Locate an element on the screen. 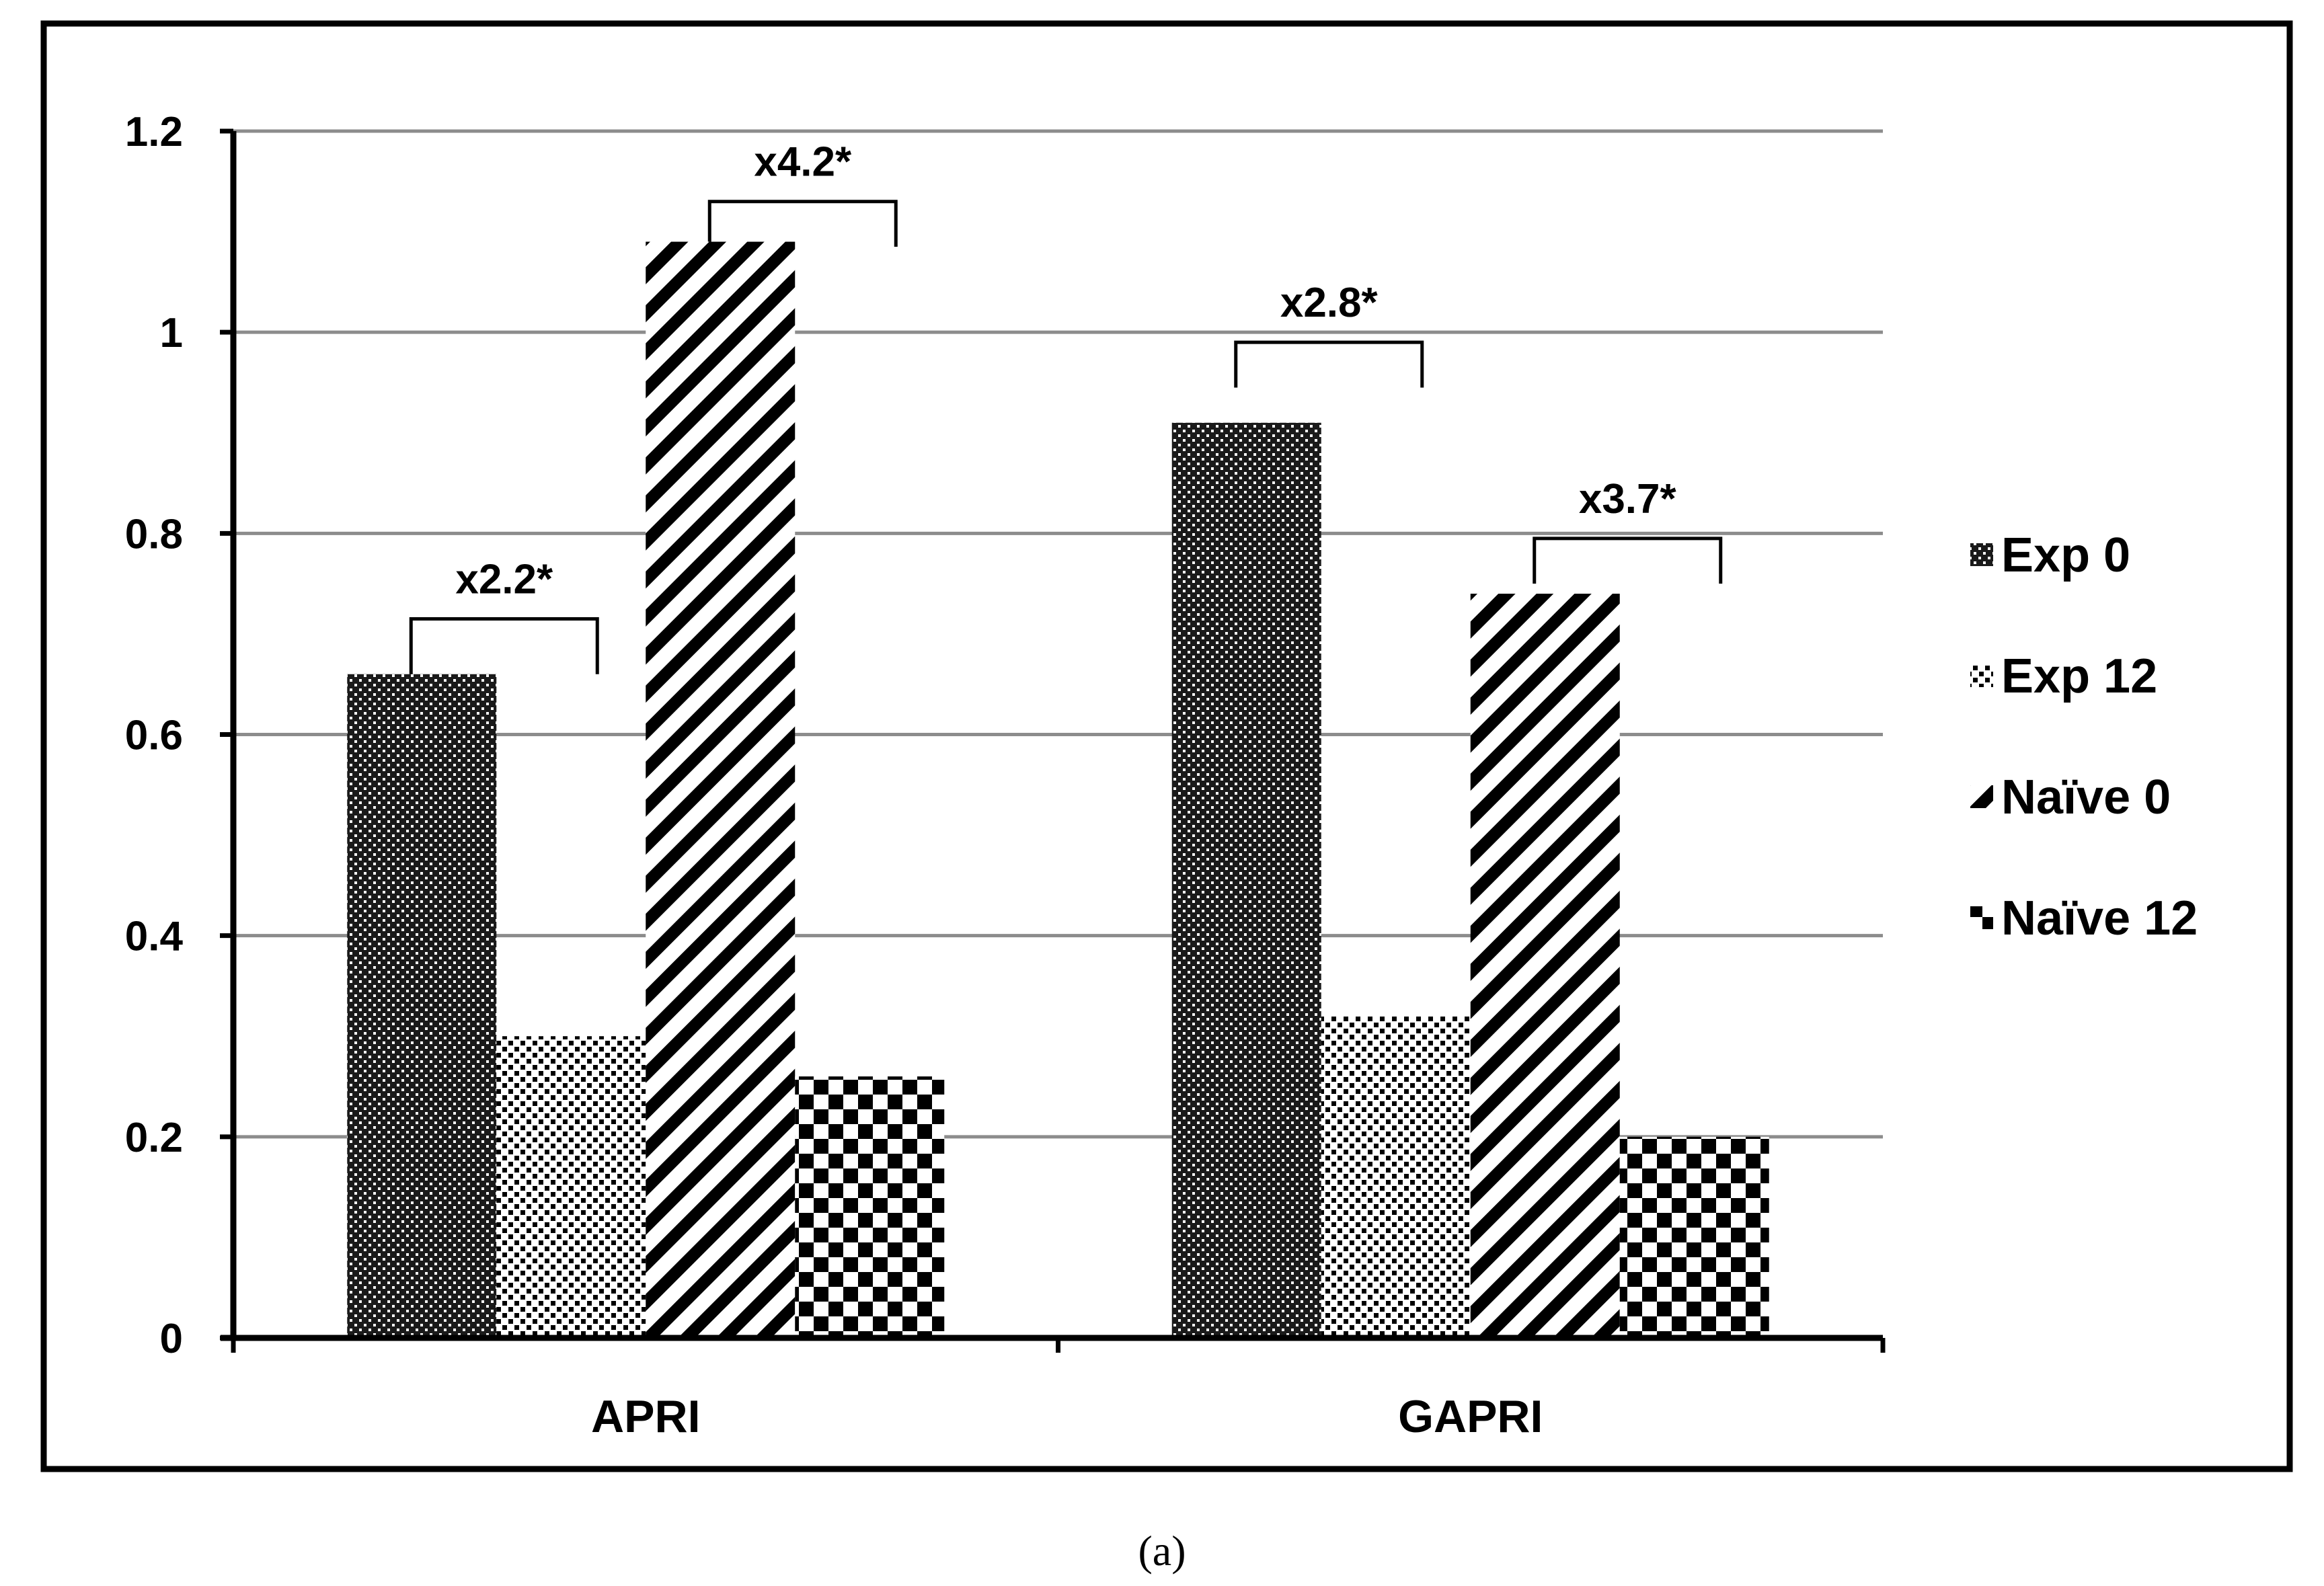 Image resolution: width=2324 pixels, height=1586 pixels. x-category-label: APRI is located at coordinates (645, 1417).